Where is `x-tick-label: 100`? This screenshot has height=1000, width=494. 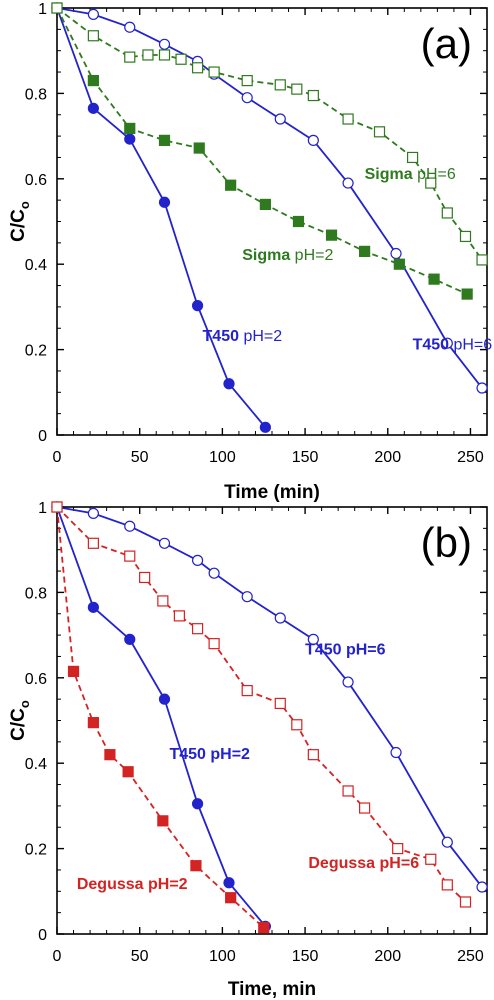
x-tick-label: 100 is located at coordinates (222, 956).